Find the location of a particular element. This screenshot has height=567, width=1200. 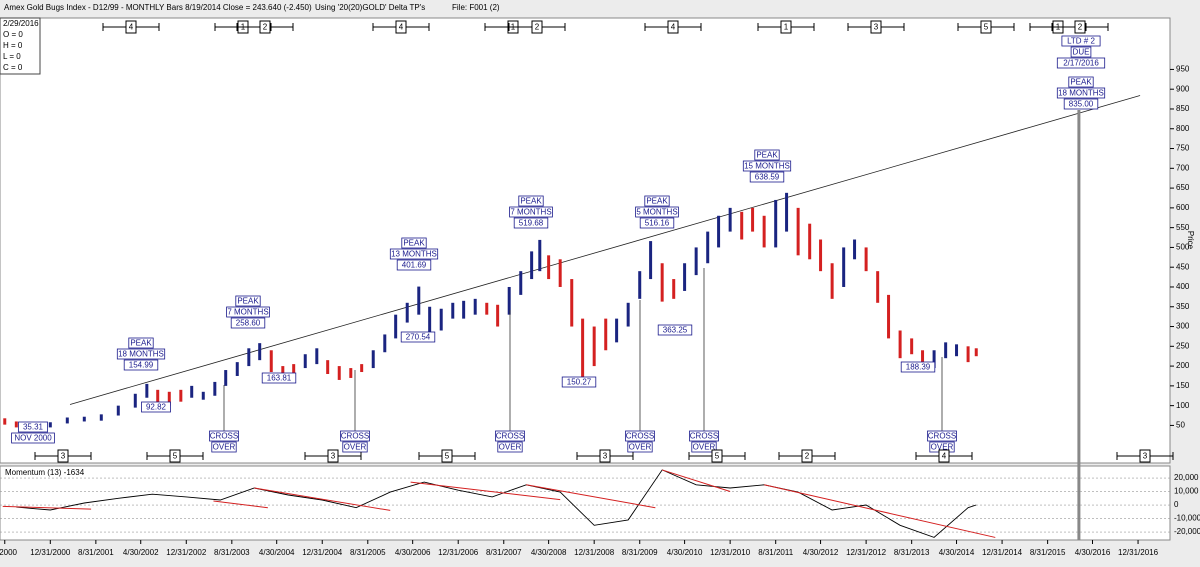

y-tick-label: 400 is located at coordinates (1183, 286).